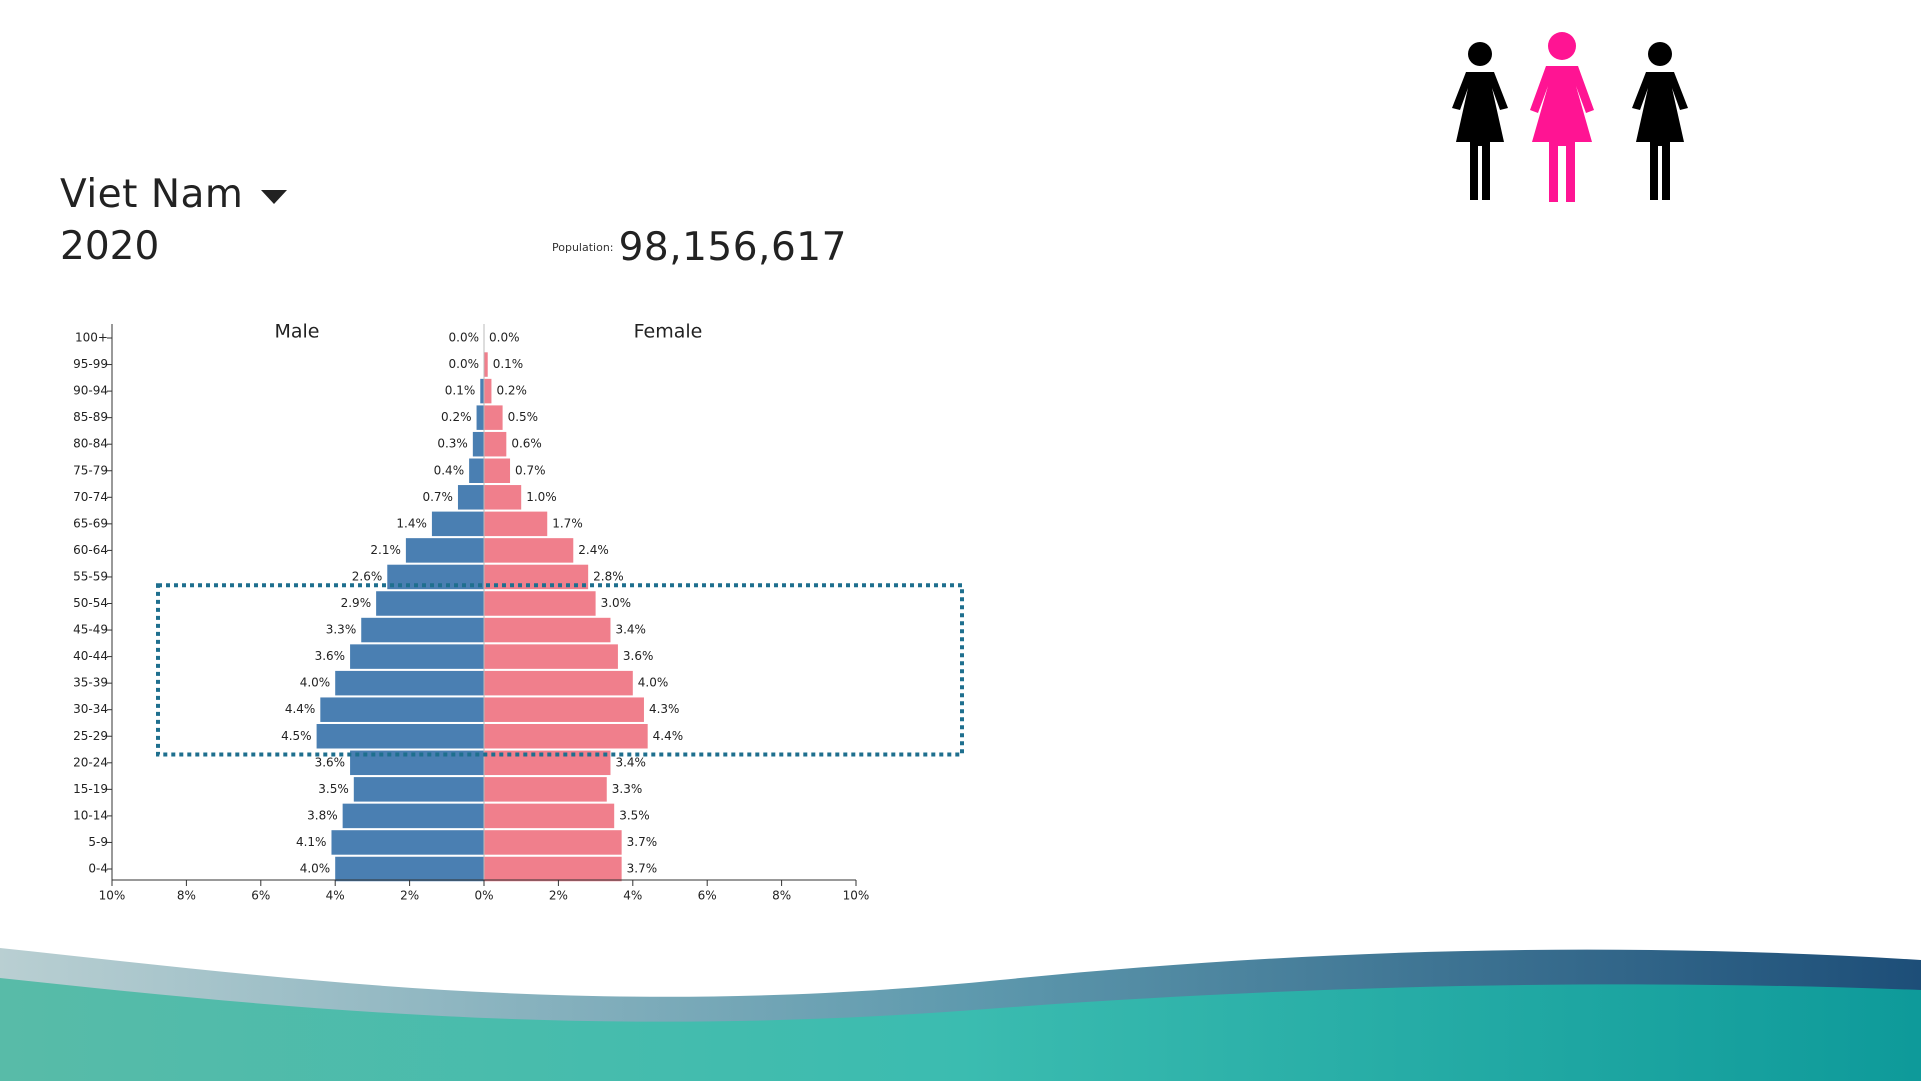 The width and height of the screenshot is (1921, 1081). I want to click on y-tick-label: 85-89, so click(90, 417).